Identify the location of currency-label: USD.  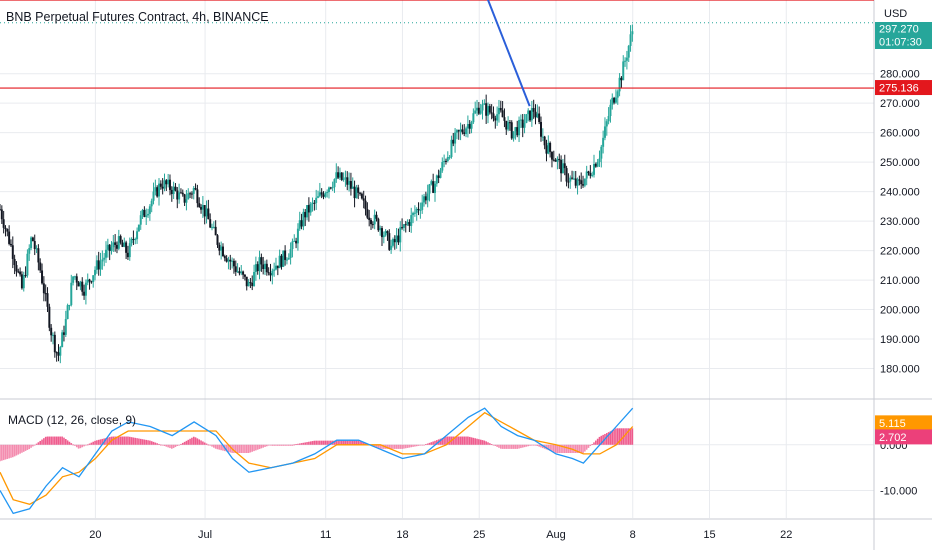
(895, 14).